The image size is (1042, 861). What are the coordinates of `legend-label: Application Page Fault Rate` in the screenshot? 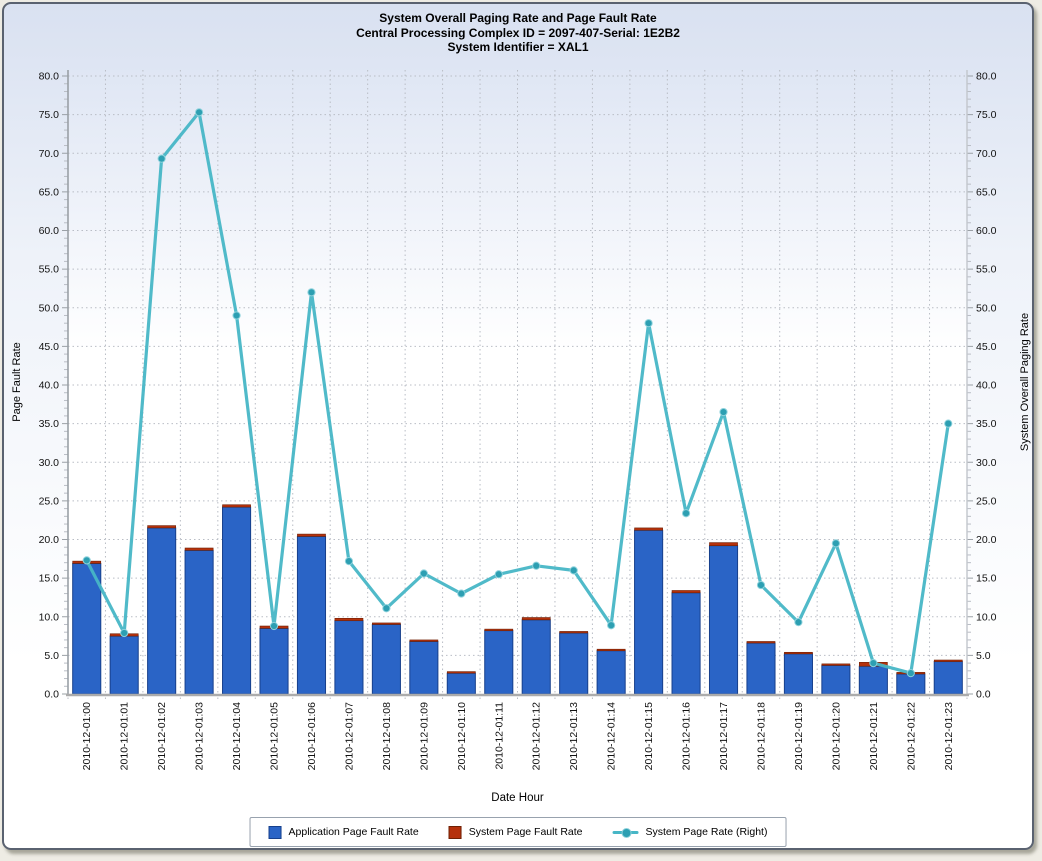 It's located at (353, 832).